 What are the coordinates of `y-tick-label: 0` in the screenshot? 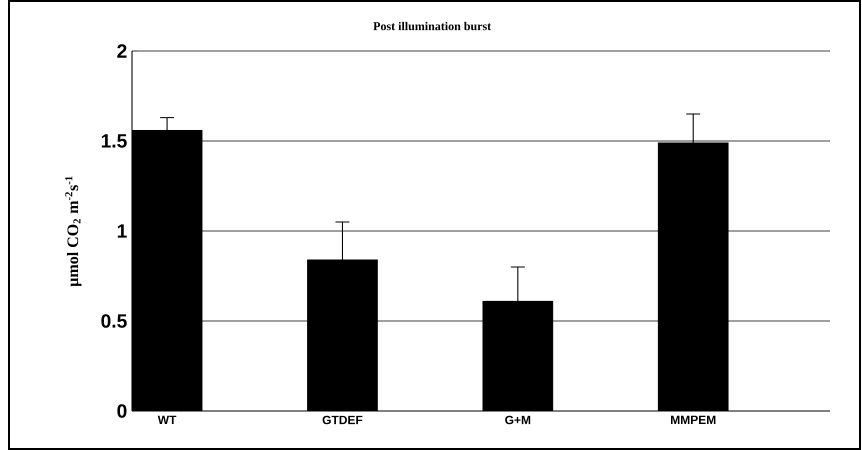 It's located at (122, 411).